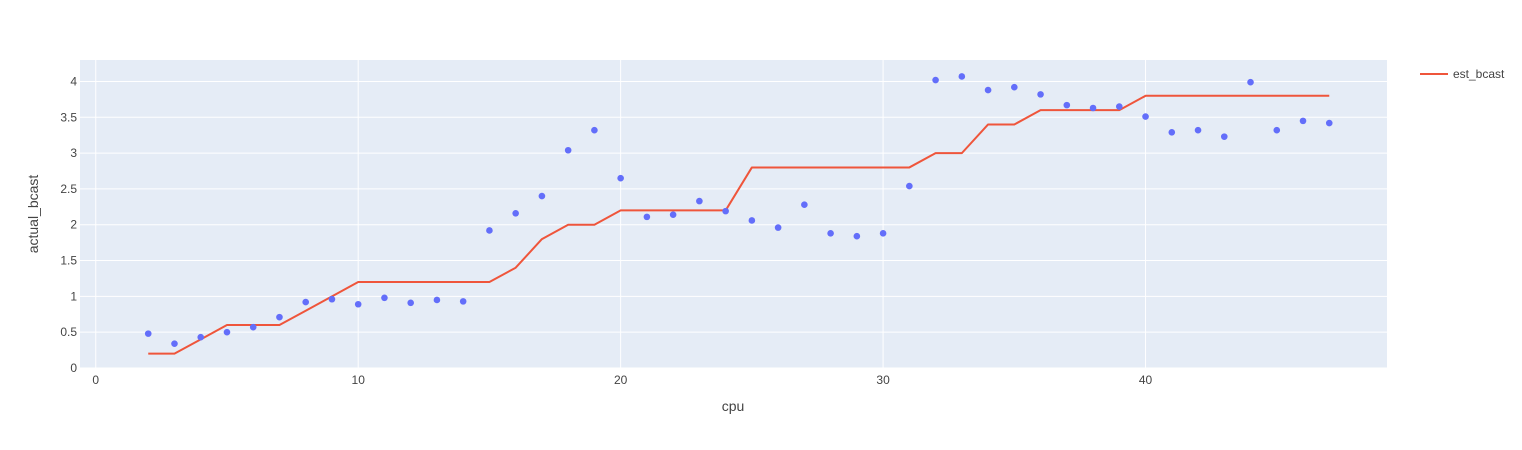 This screenshot has width=1522, height=450. I want to click on x-axis-title: cpu, so click(733, 406).